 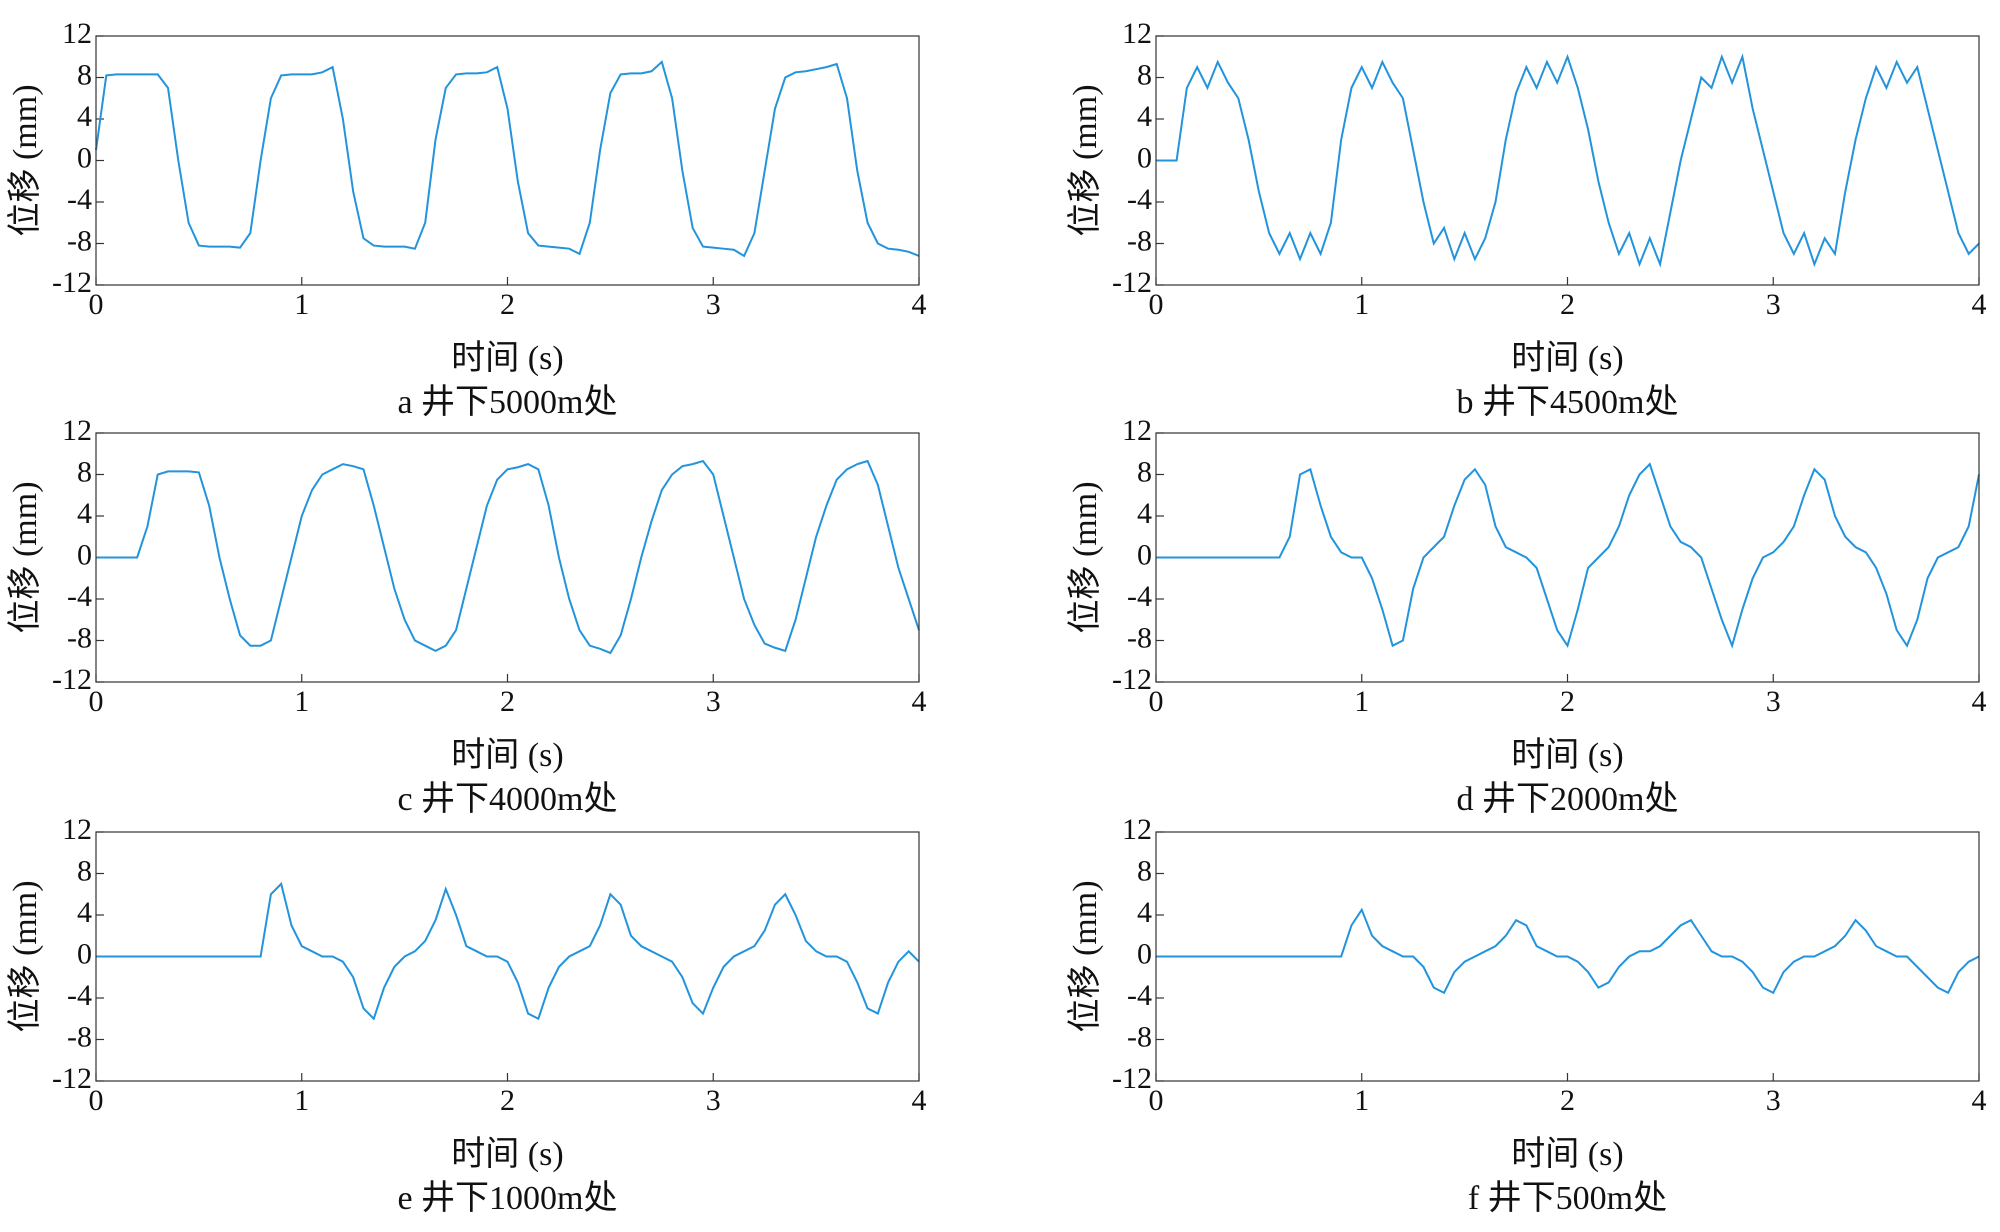 I want to click on caption: d 井下2000m处, so click(x=1568, y=799).